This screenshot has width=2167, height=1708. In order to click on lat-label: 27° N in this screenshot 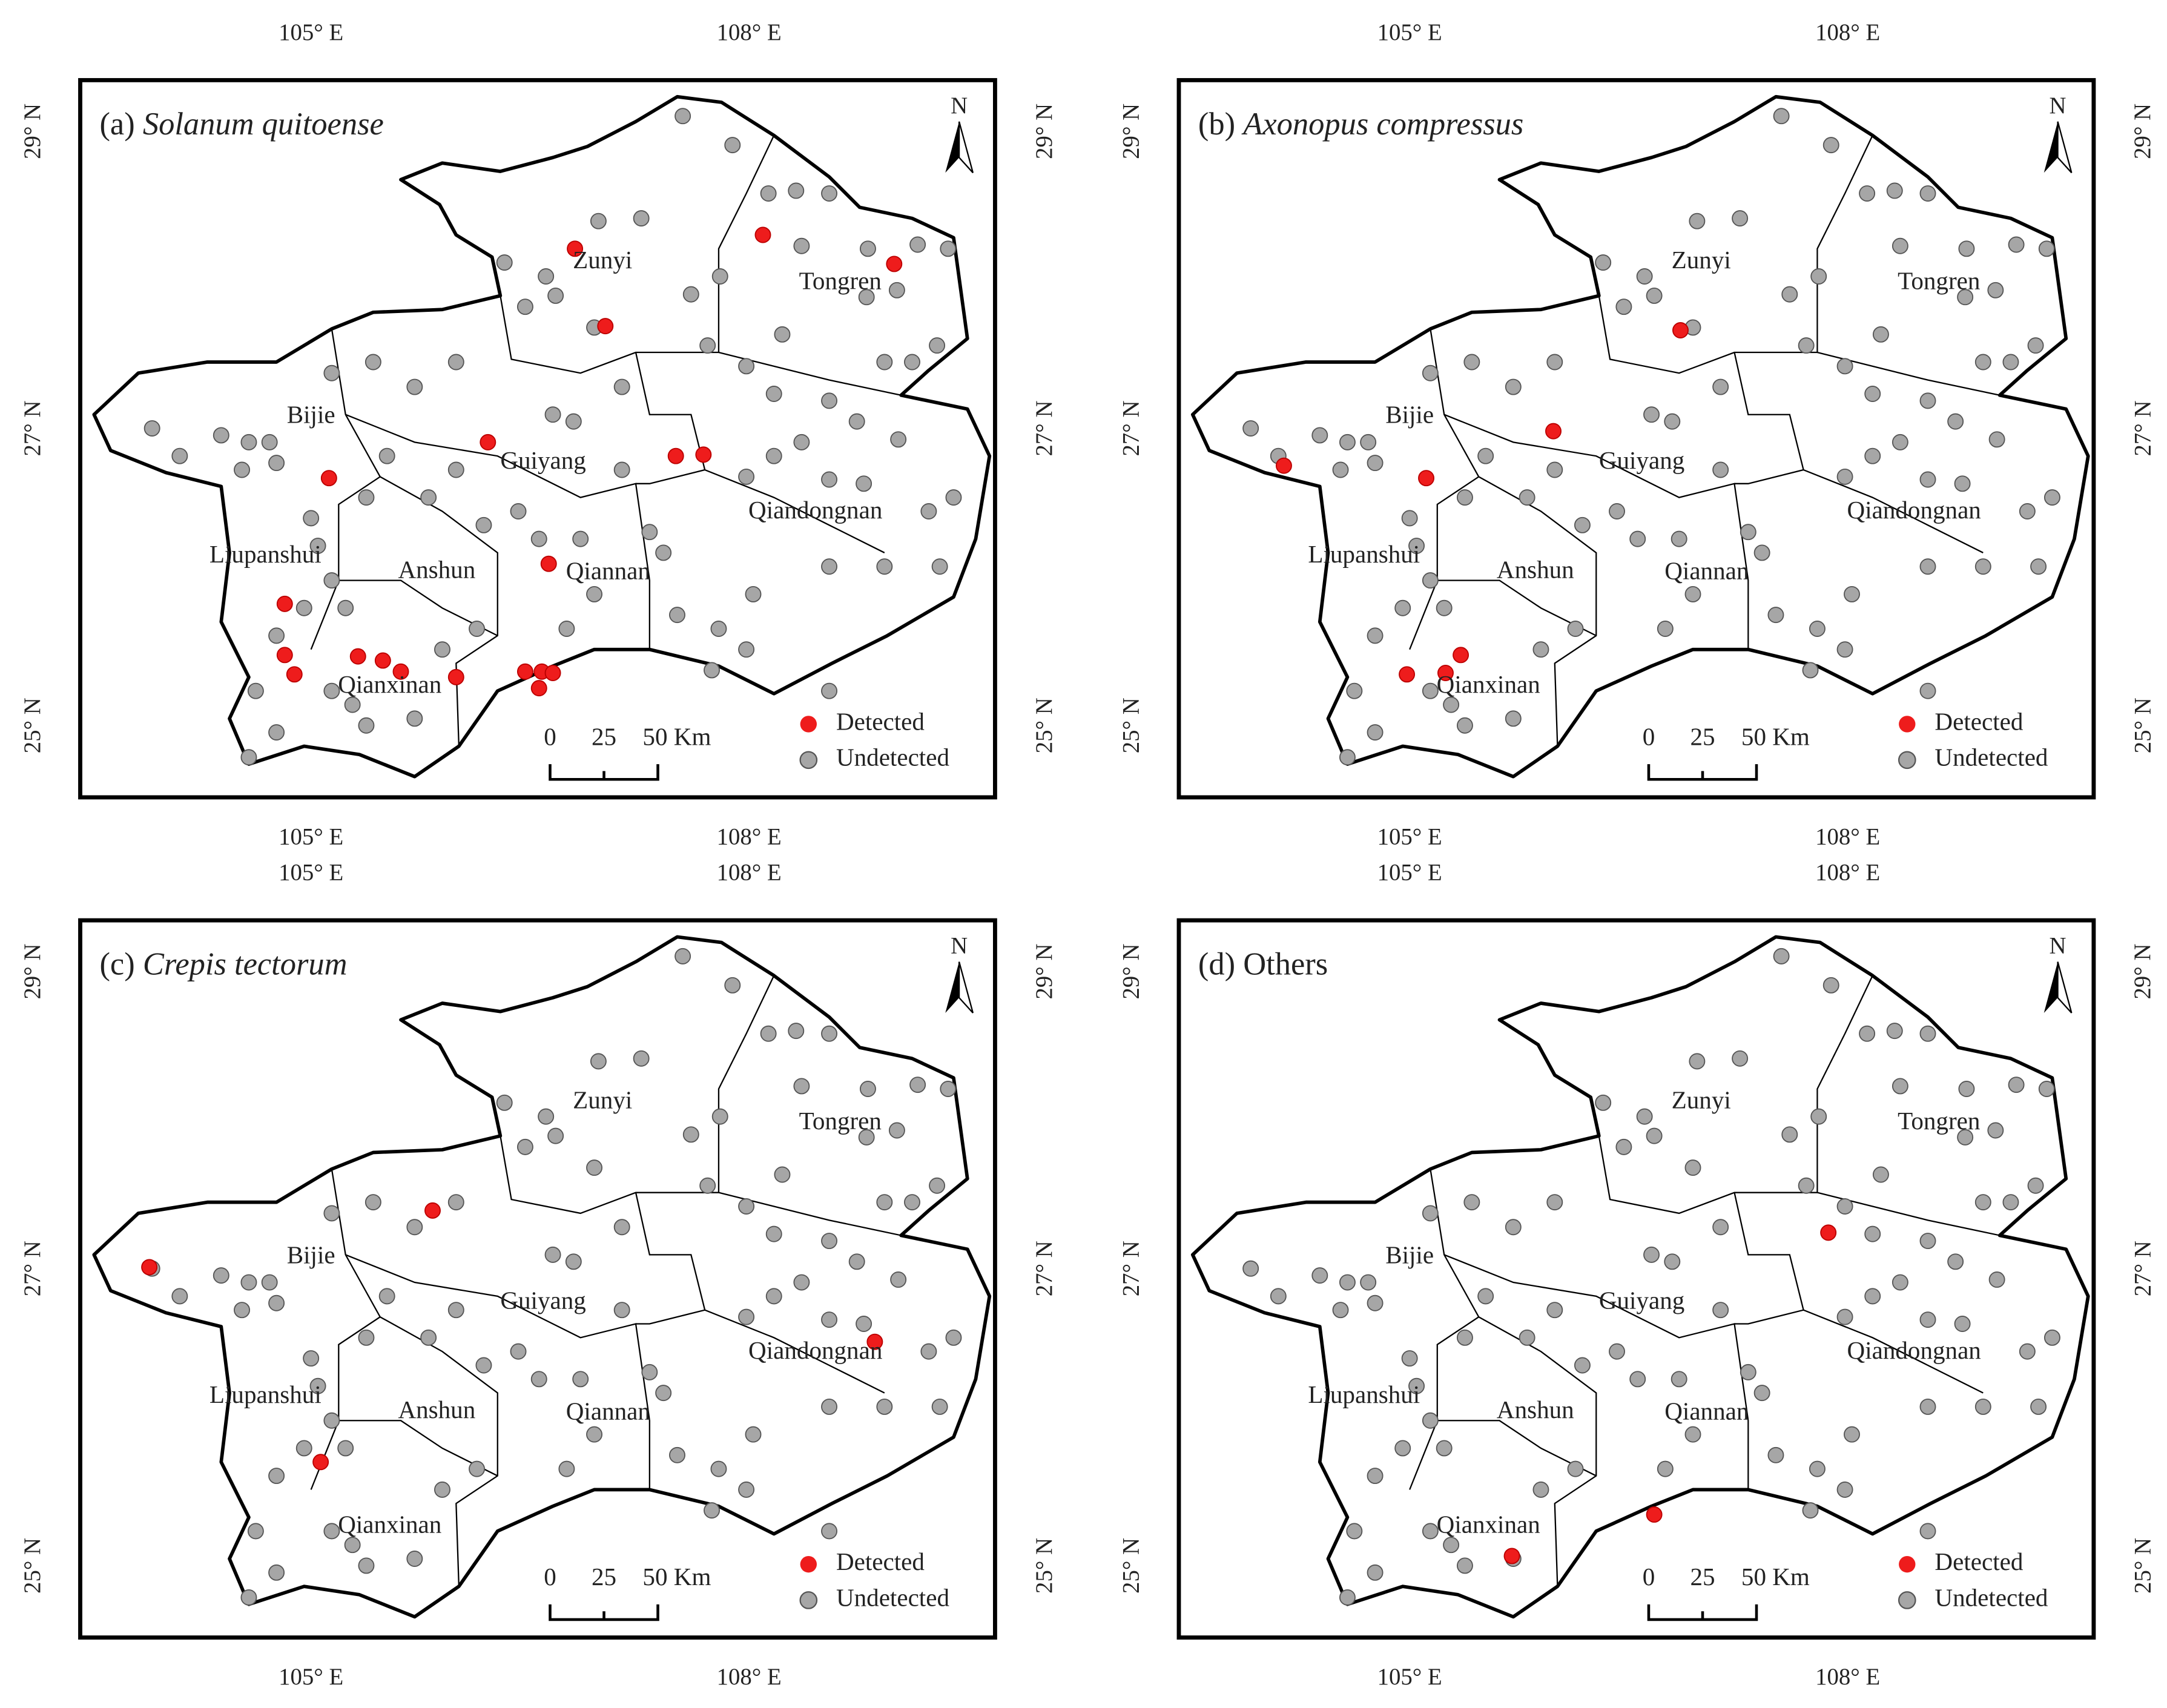, I will do `click(1131, 429)`.